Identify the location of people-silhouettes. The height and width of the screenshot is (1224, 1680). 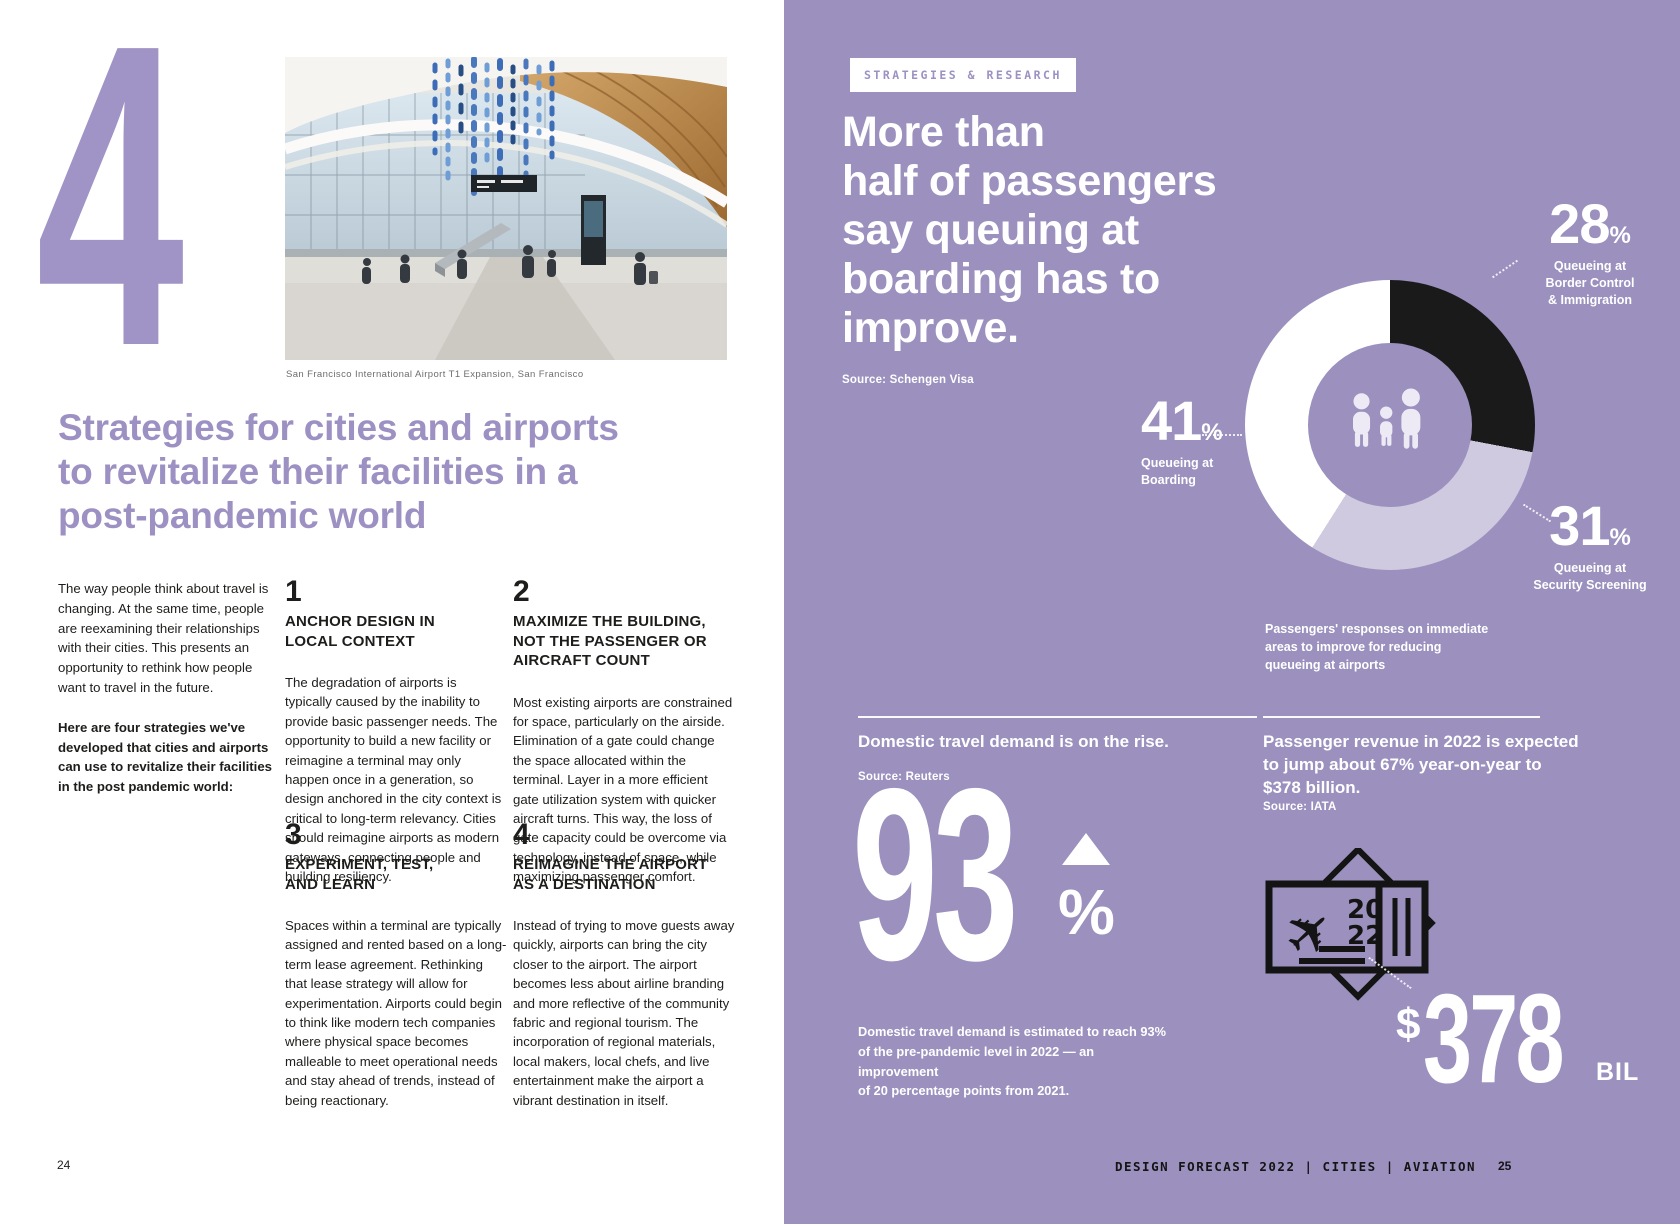
(510, 265).